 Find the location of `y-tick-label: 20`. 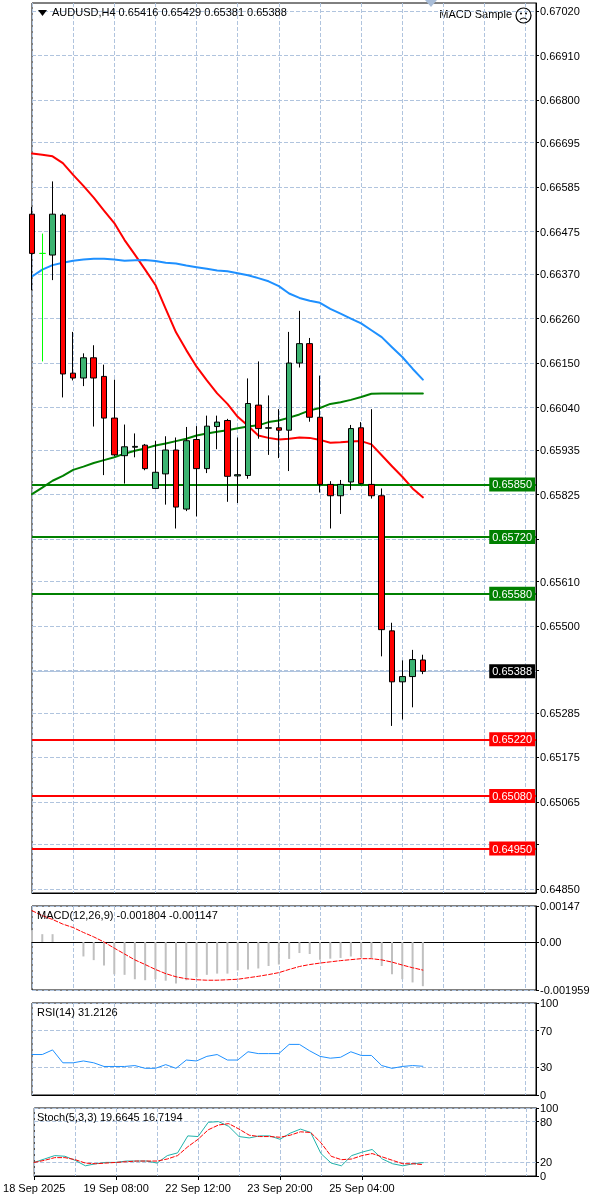

y-tick-label: 20 is located at coordinates (546, 1162).